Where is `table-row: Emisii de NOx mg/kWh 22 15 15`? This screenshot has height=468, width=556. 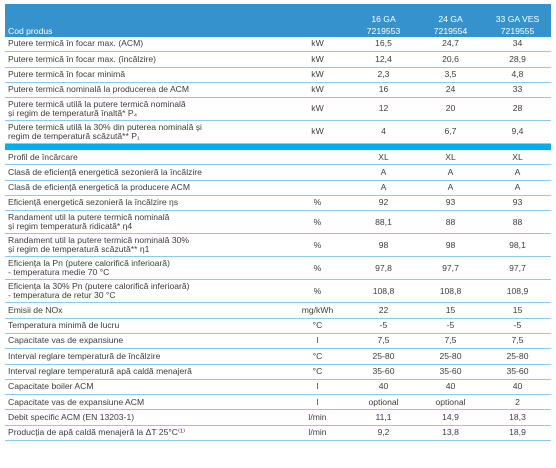 table-row: Emisii de NOx mg/kWh 22 15 15 is located at coordinates (278, 310).